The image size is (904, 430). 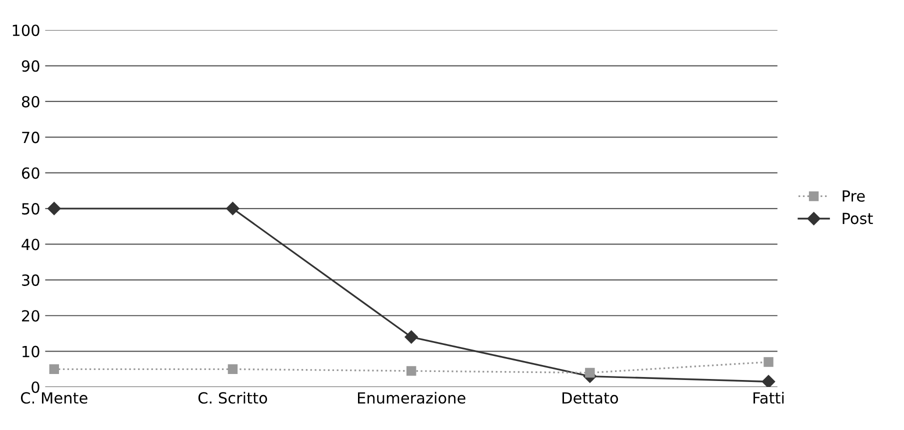 What do you see at coordinates (31, 316) in the screenshot?
I see `y-tick-label: 20` at bounding box center [31, 316].